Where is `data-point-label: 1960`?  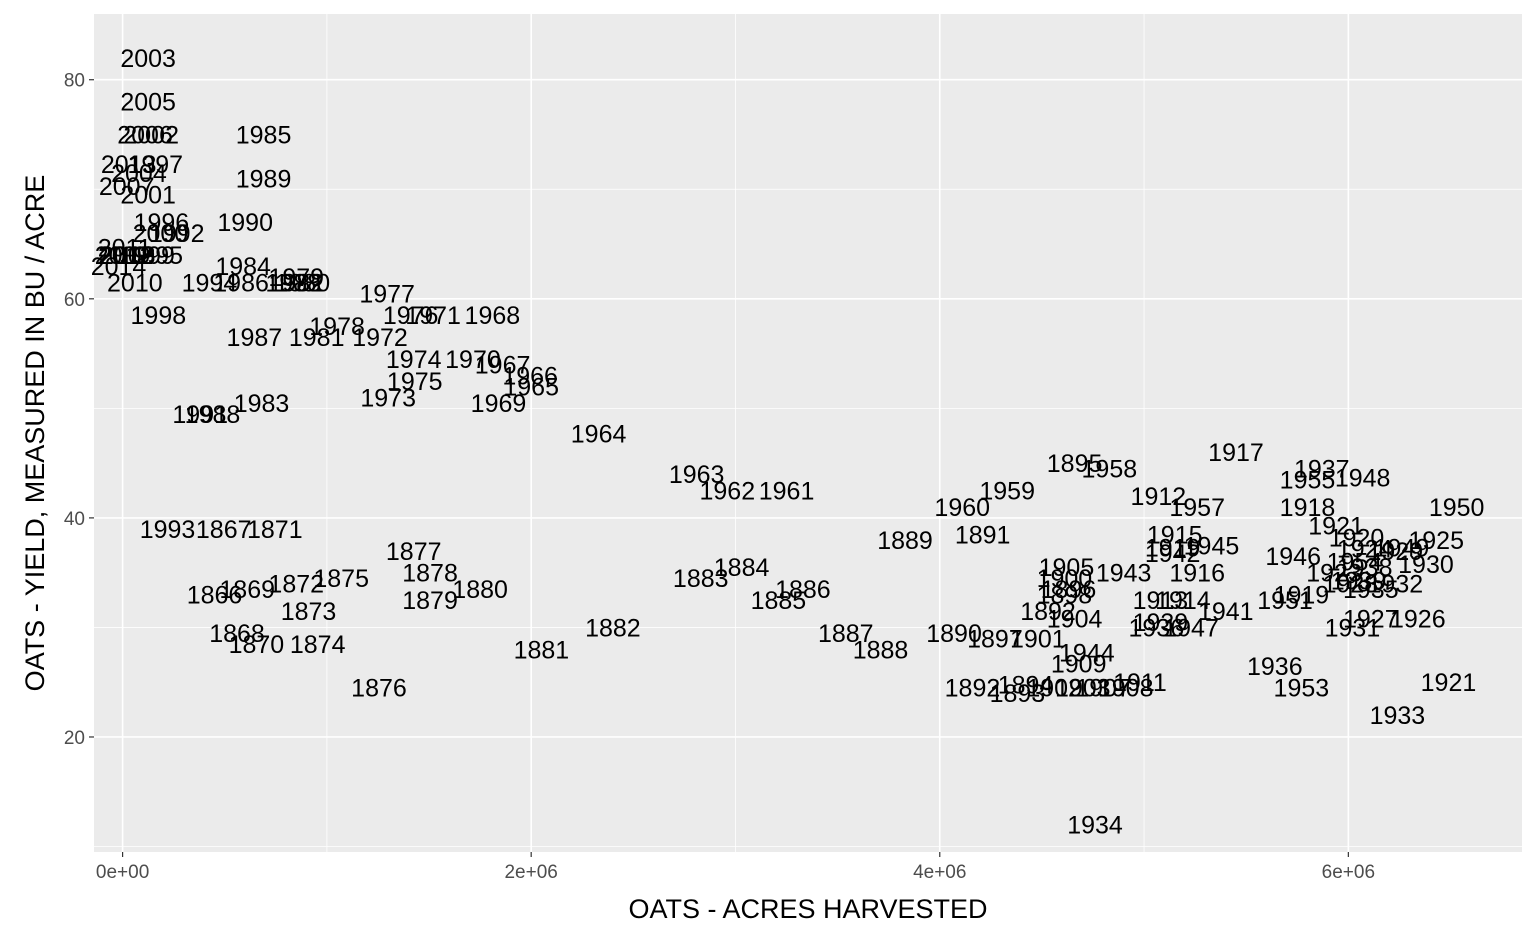
data-point-label: 1960 is located at coordinates (962, 508).